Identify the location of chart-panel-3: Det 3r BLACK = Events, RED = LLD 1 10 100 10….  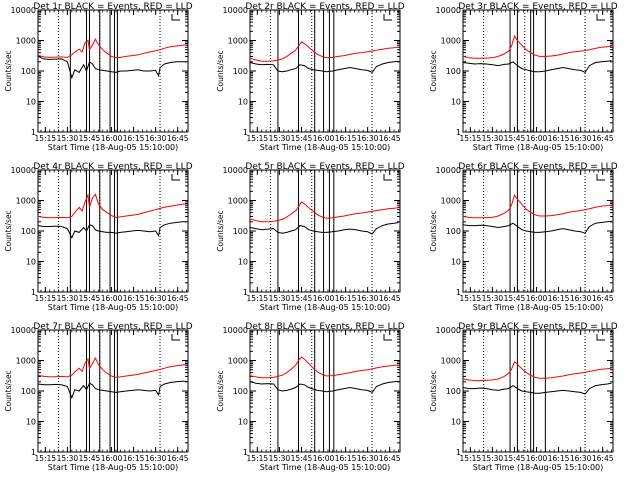
(523, 77).